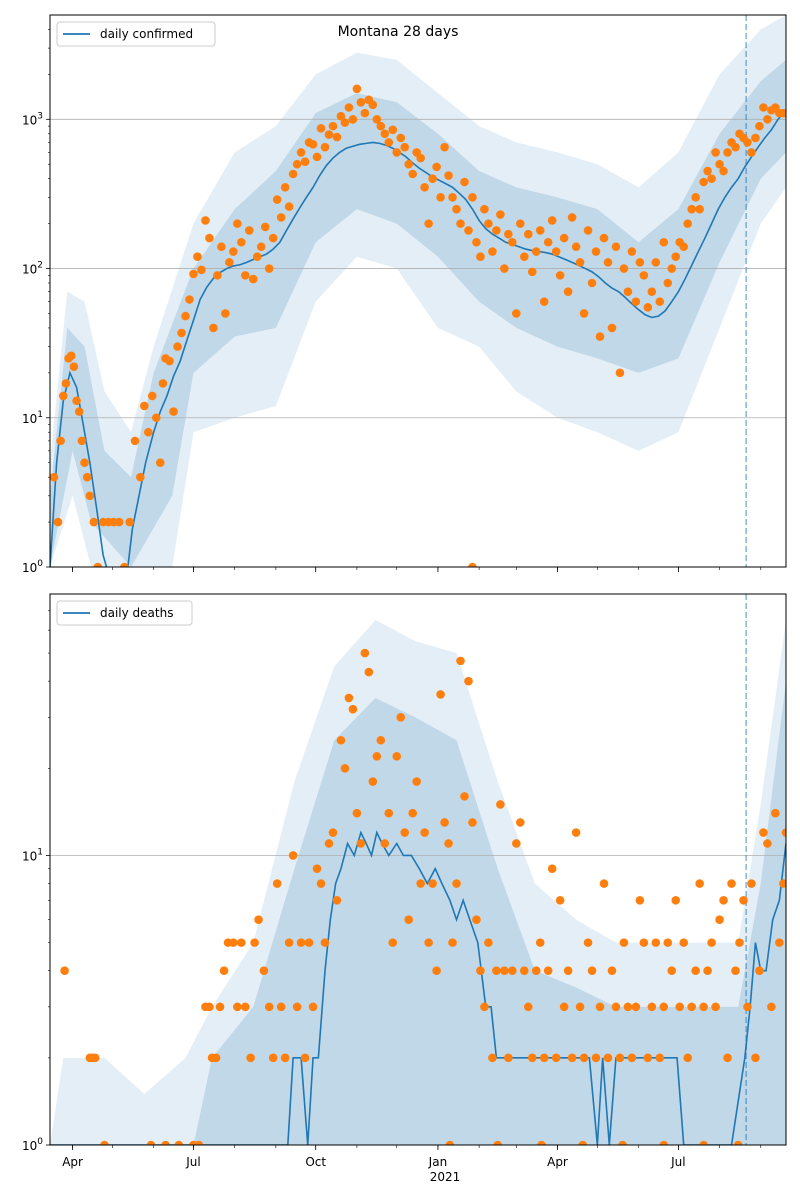 This screenshot has height=1200, width=800. What do you see at coordinates (315, 1162) in the screenshot?
I see `x-tick-label: Oct` at bounding box center [315, 1162].